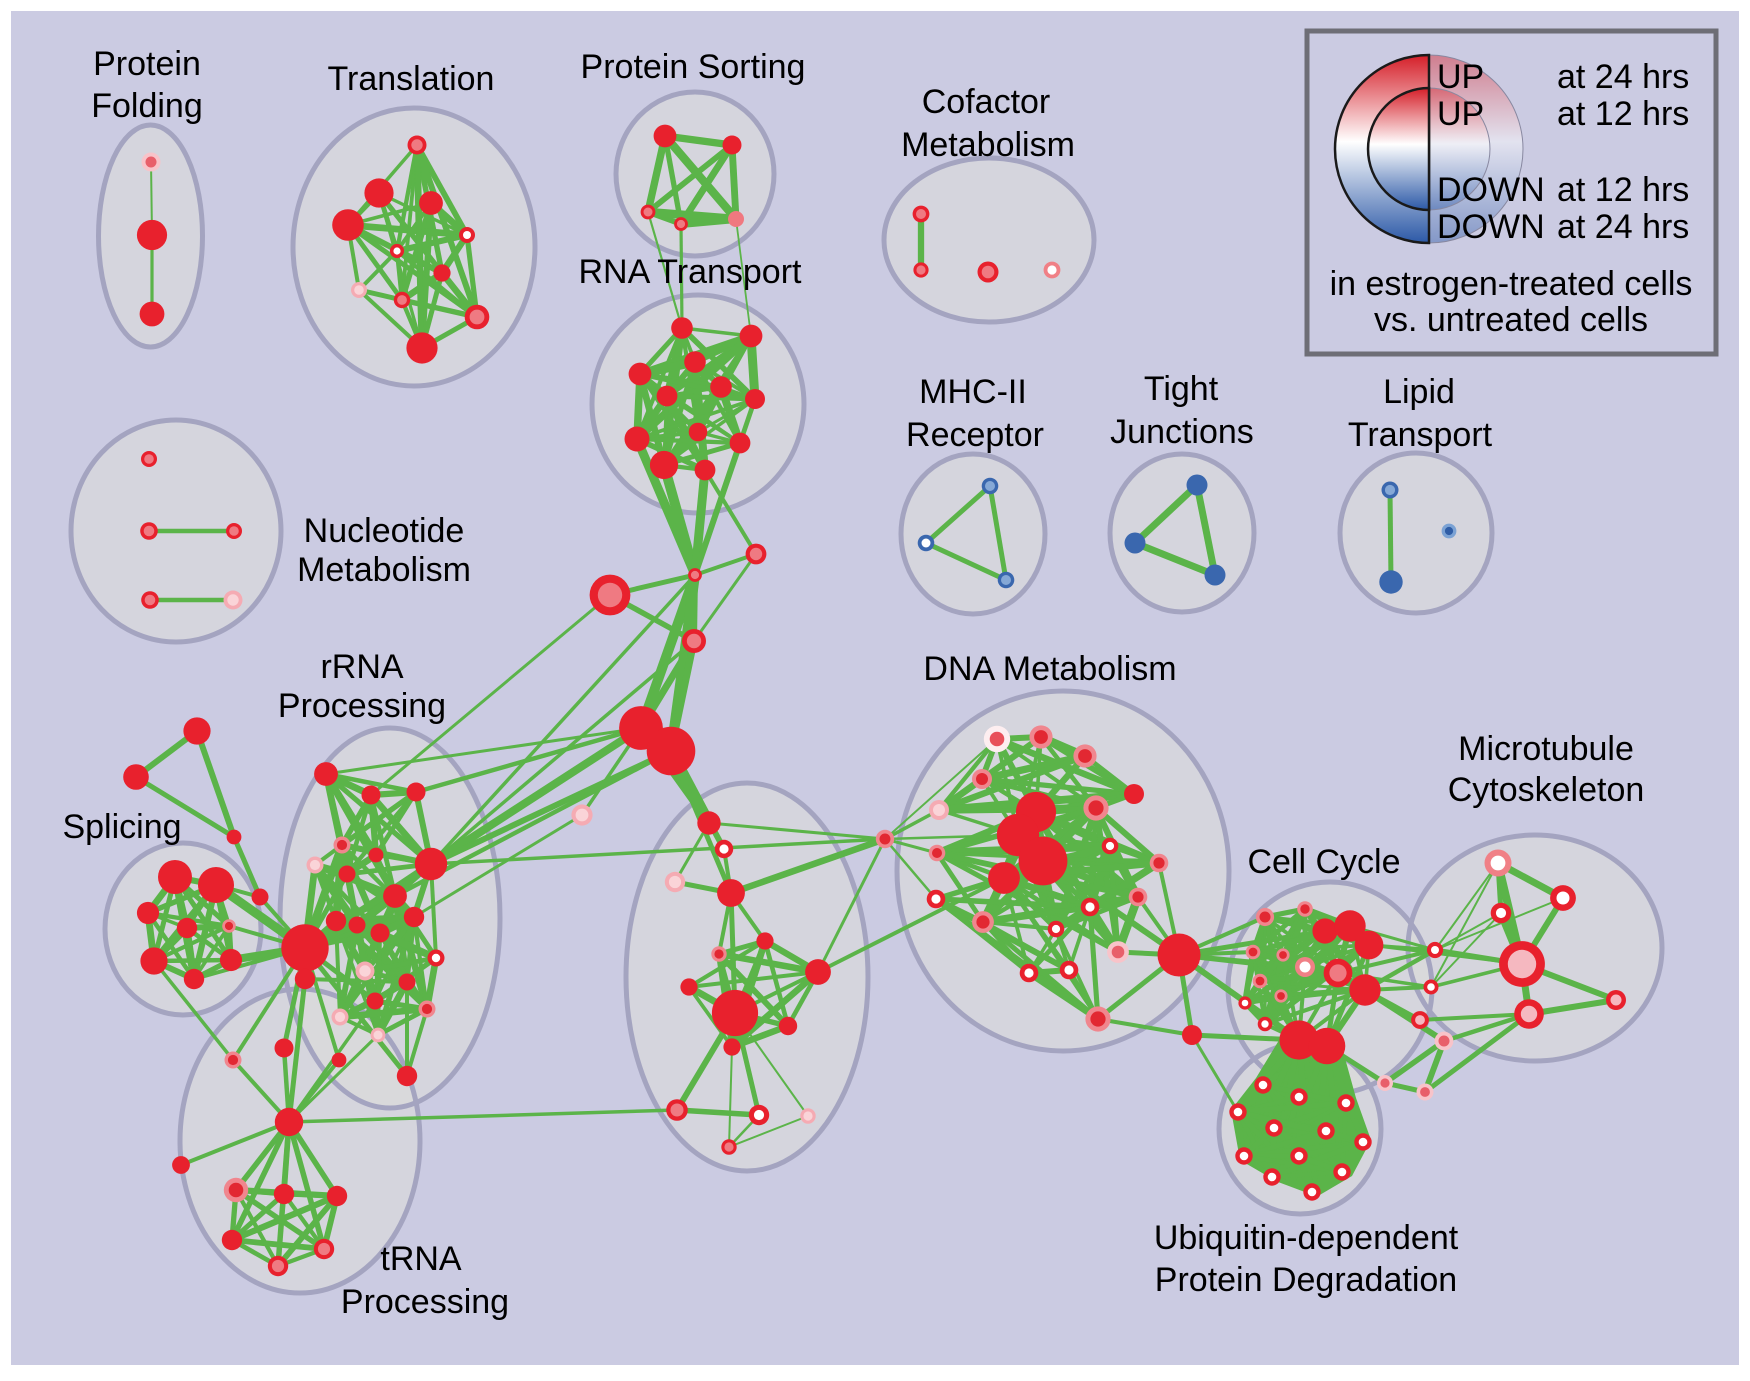 This screenshot has height=1381, width=1750. Describe the element at coordinates (361, 667) in the screenshot. I see `svg-text: rRNA` at that location.